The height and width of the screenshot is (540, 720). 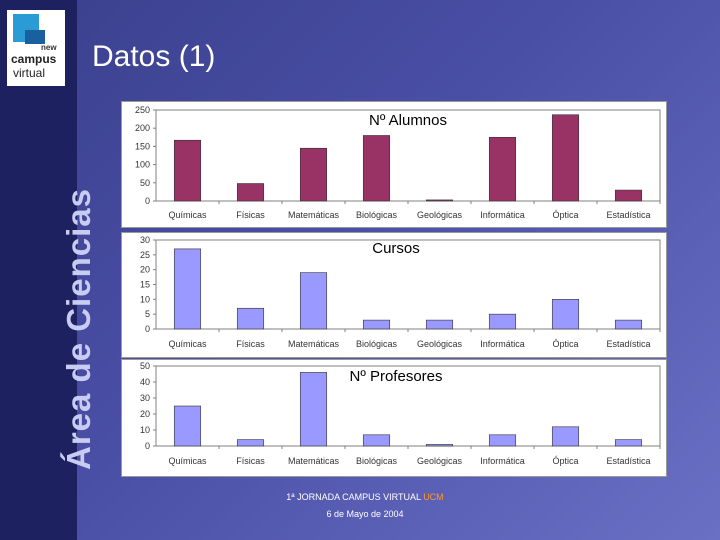 I want to click on campus-virtual-logo: new campus virtual, so click(x=36, y=48).